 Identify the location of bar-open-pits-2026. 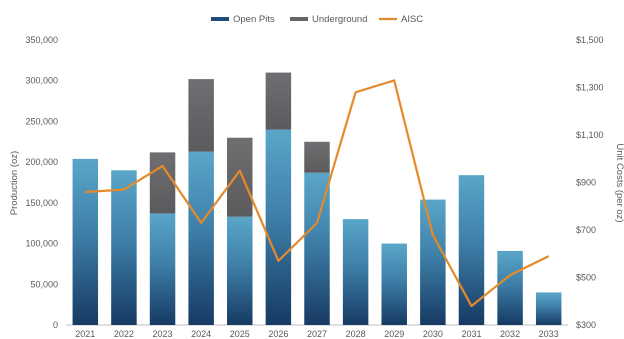
(278, 227).